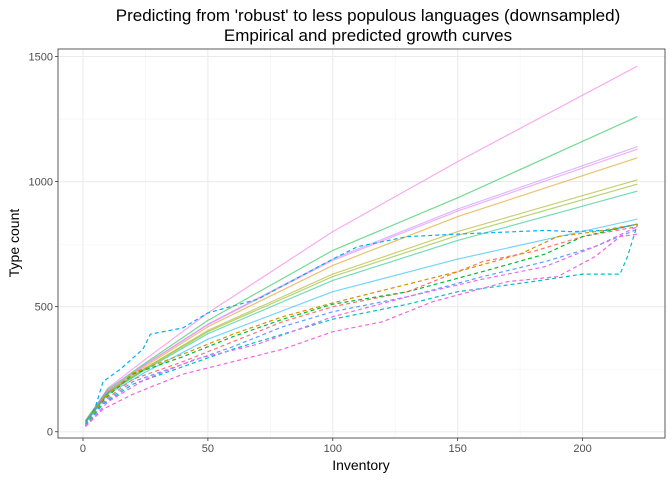 The width and height of the screenshot is (672, 480). Describe the element at coordinates (208, 449) in the screenshot. I see `x-tick-label: 50` at that location.